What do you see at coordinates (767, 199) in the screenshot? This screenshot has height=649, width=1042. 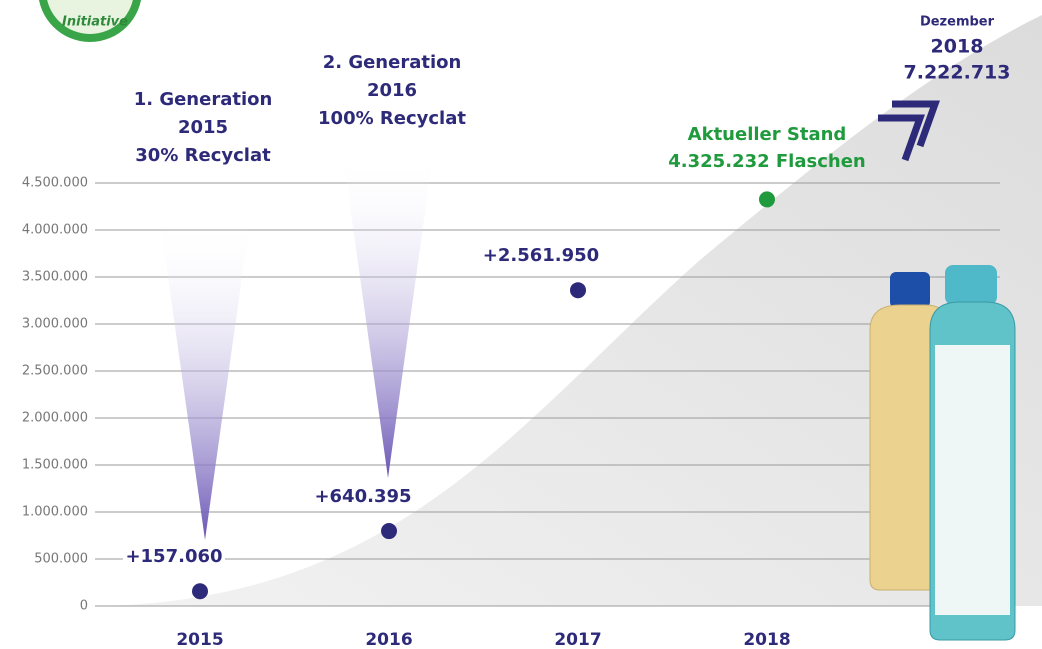 I see `current-dot` at bounding box center [767, 199].